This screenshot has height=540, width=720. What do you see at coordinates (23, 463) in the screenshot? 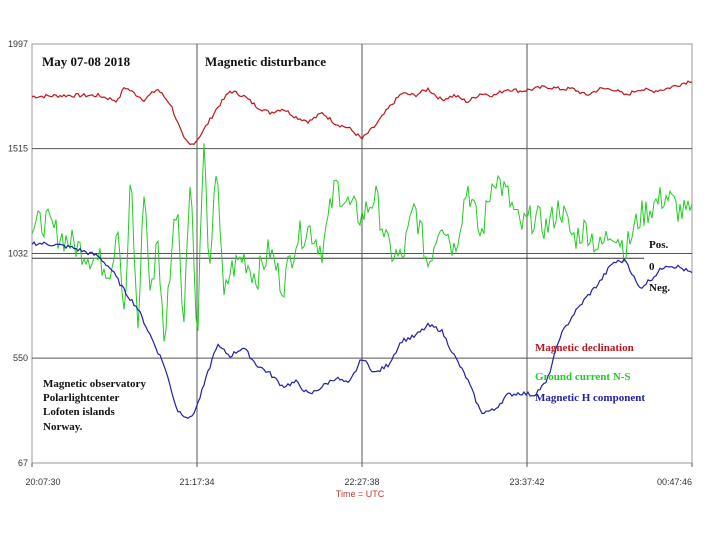
I see `y-tick-label: 67` at bounding box center [23, 463].